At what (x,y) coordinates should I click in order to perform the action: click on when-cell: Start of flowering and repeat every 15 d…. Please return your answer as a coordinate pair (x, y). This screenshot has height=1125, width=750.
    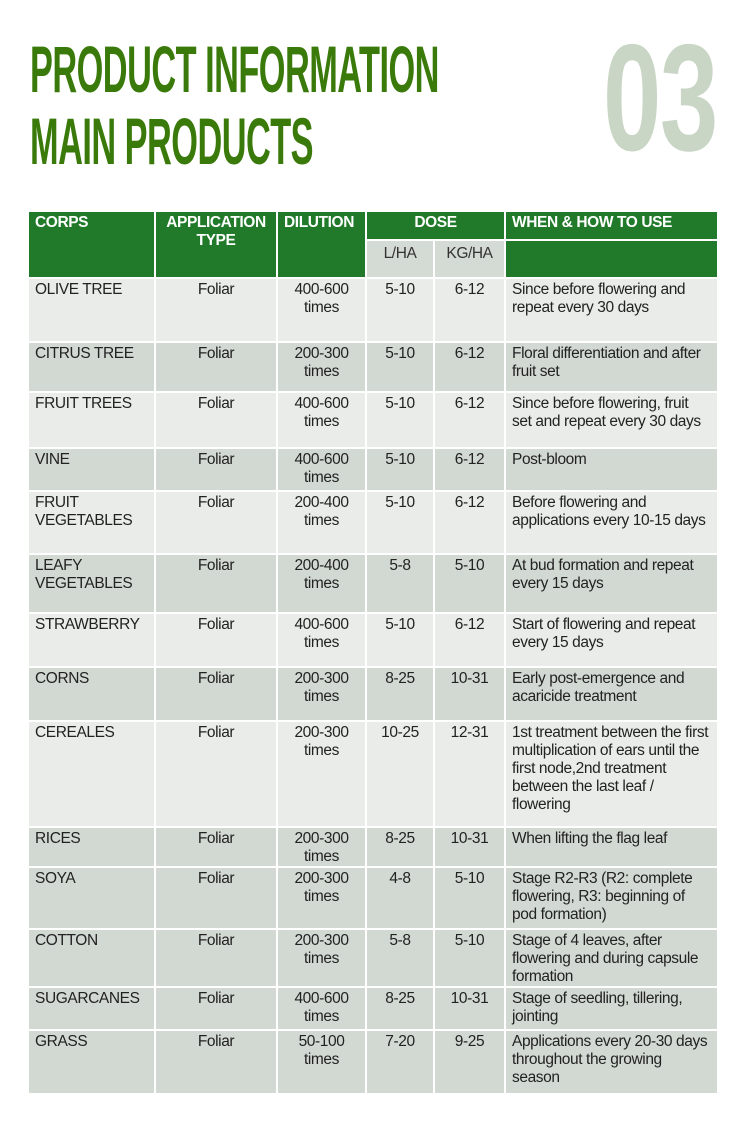
    Looking at the image, I should click on (611, 640).